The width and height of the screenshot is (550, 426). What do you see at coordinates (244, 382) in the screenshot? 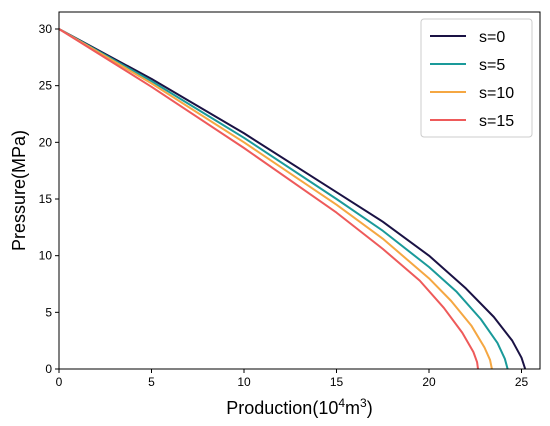
I see `x-tick-label: 10` at bounding box center [244, 382].